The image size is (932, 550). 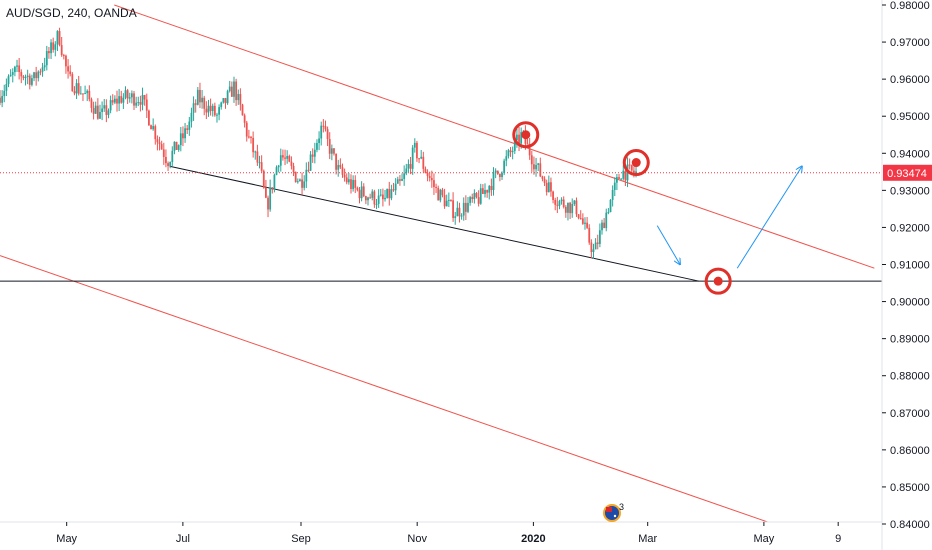 I want to click on x-tick-label: Mar, so click(x=647, y=539).